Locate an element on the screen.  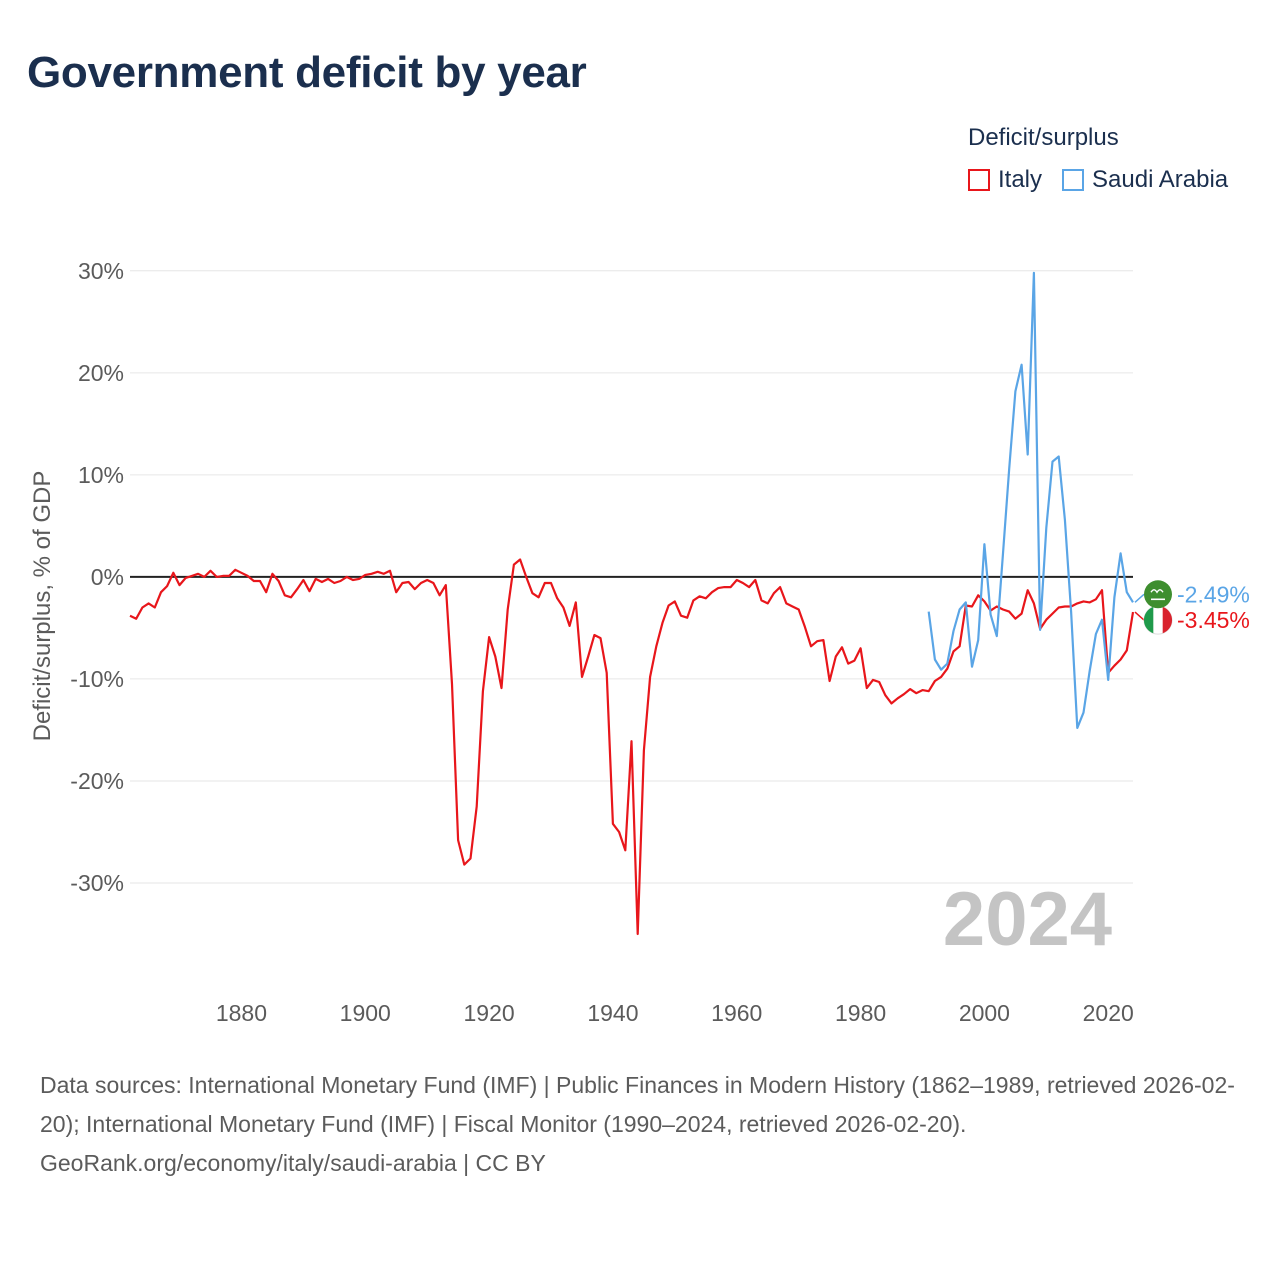
end-connector-saudi-arabia is located at coordinates (1139, 598).